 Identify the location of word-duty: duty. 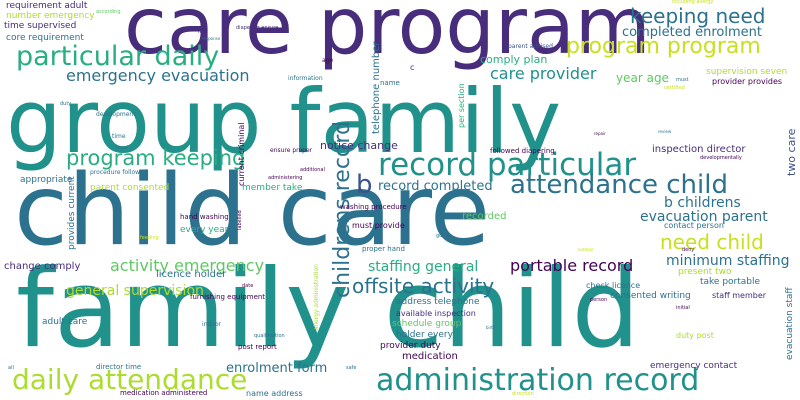
(66, 104).